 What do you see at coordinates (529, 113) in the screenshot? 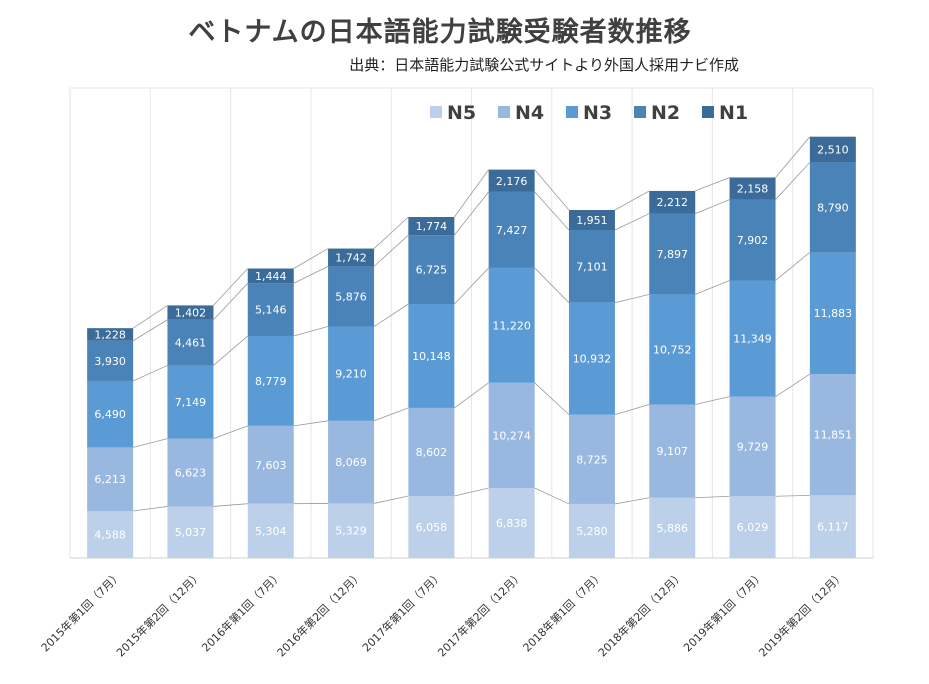
I see `legend-label-n4: N4` at bounding box center [529, 113].